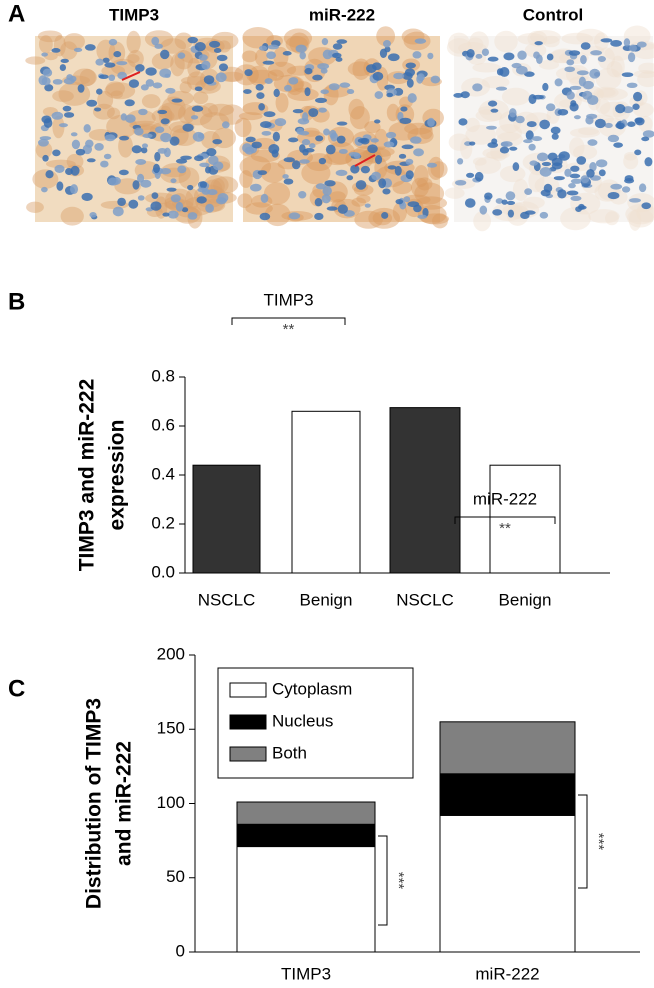 The width and height of the screenshot is (654, 988). Describe the element at coordinates (171, 802) in the screenshot. I see `y-tick-label: 100` at that location.